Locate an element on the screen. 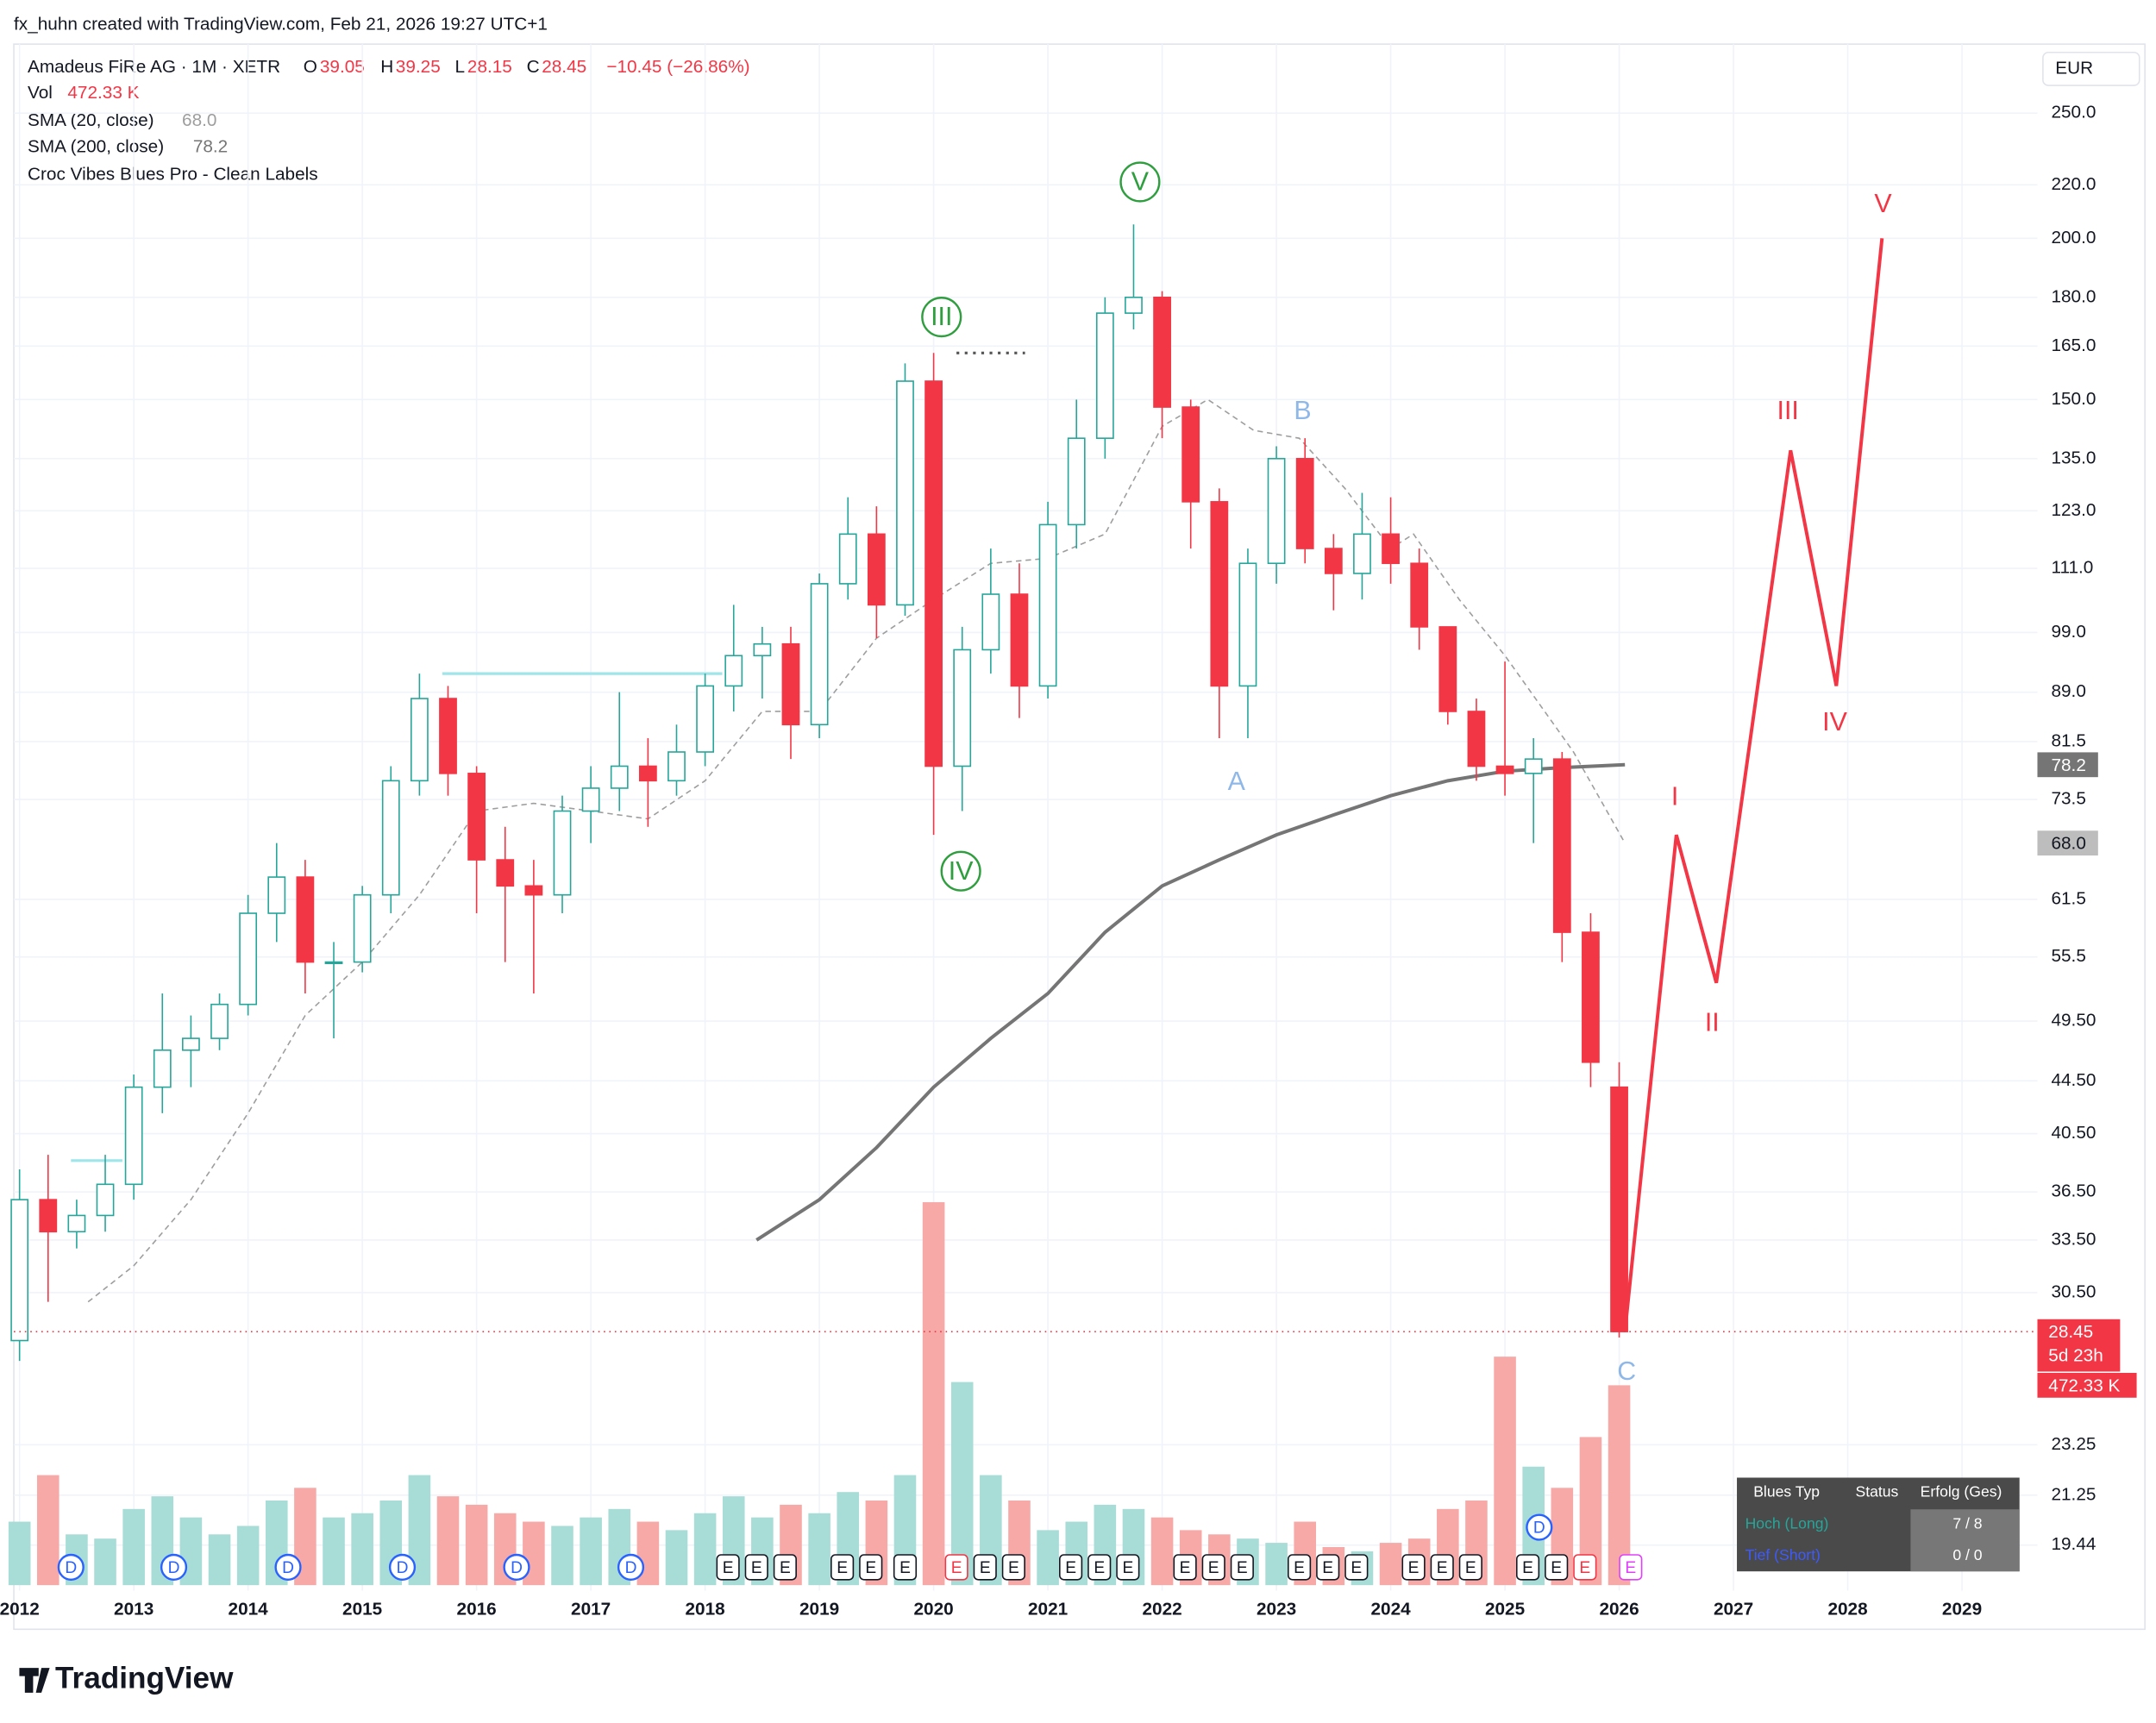 This screenshot has height=1723, width=2156. table-type: Hoch (Long) is located at coordinates (1787, 1523).